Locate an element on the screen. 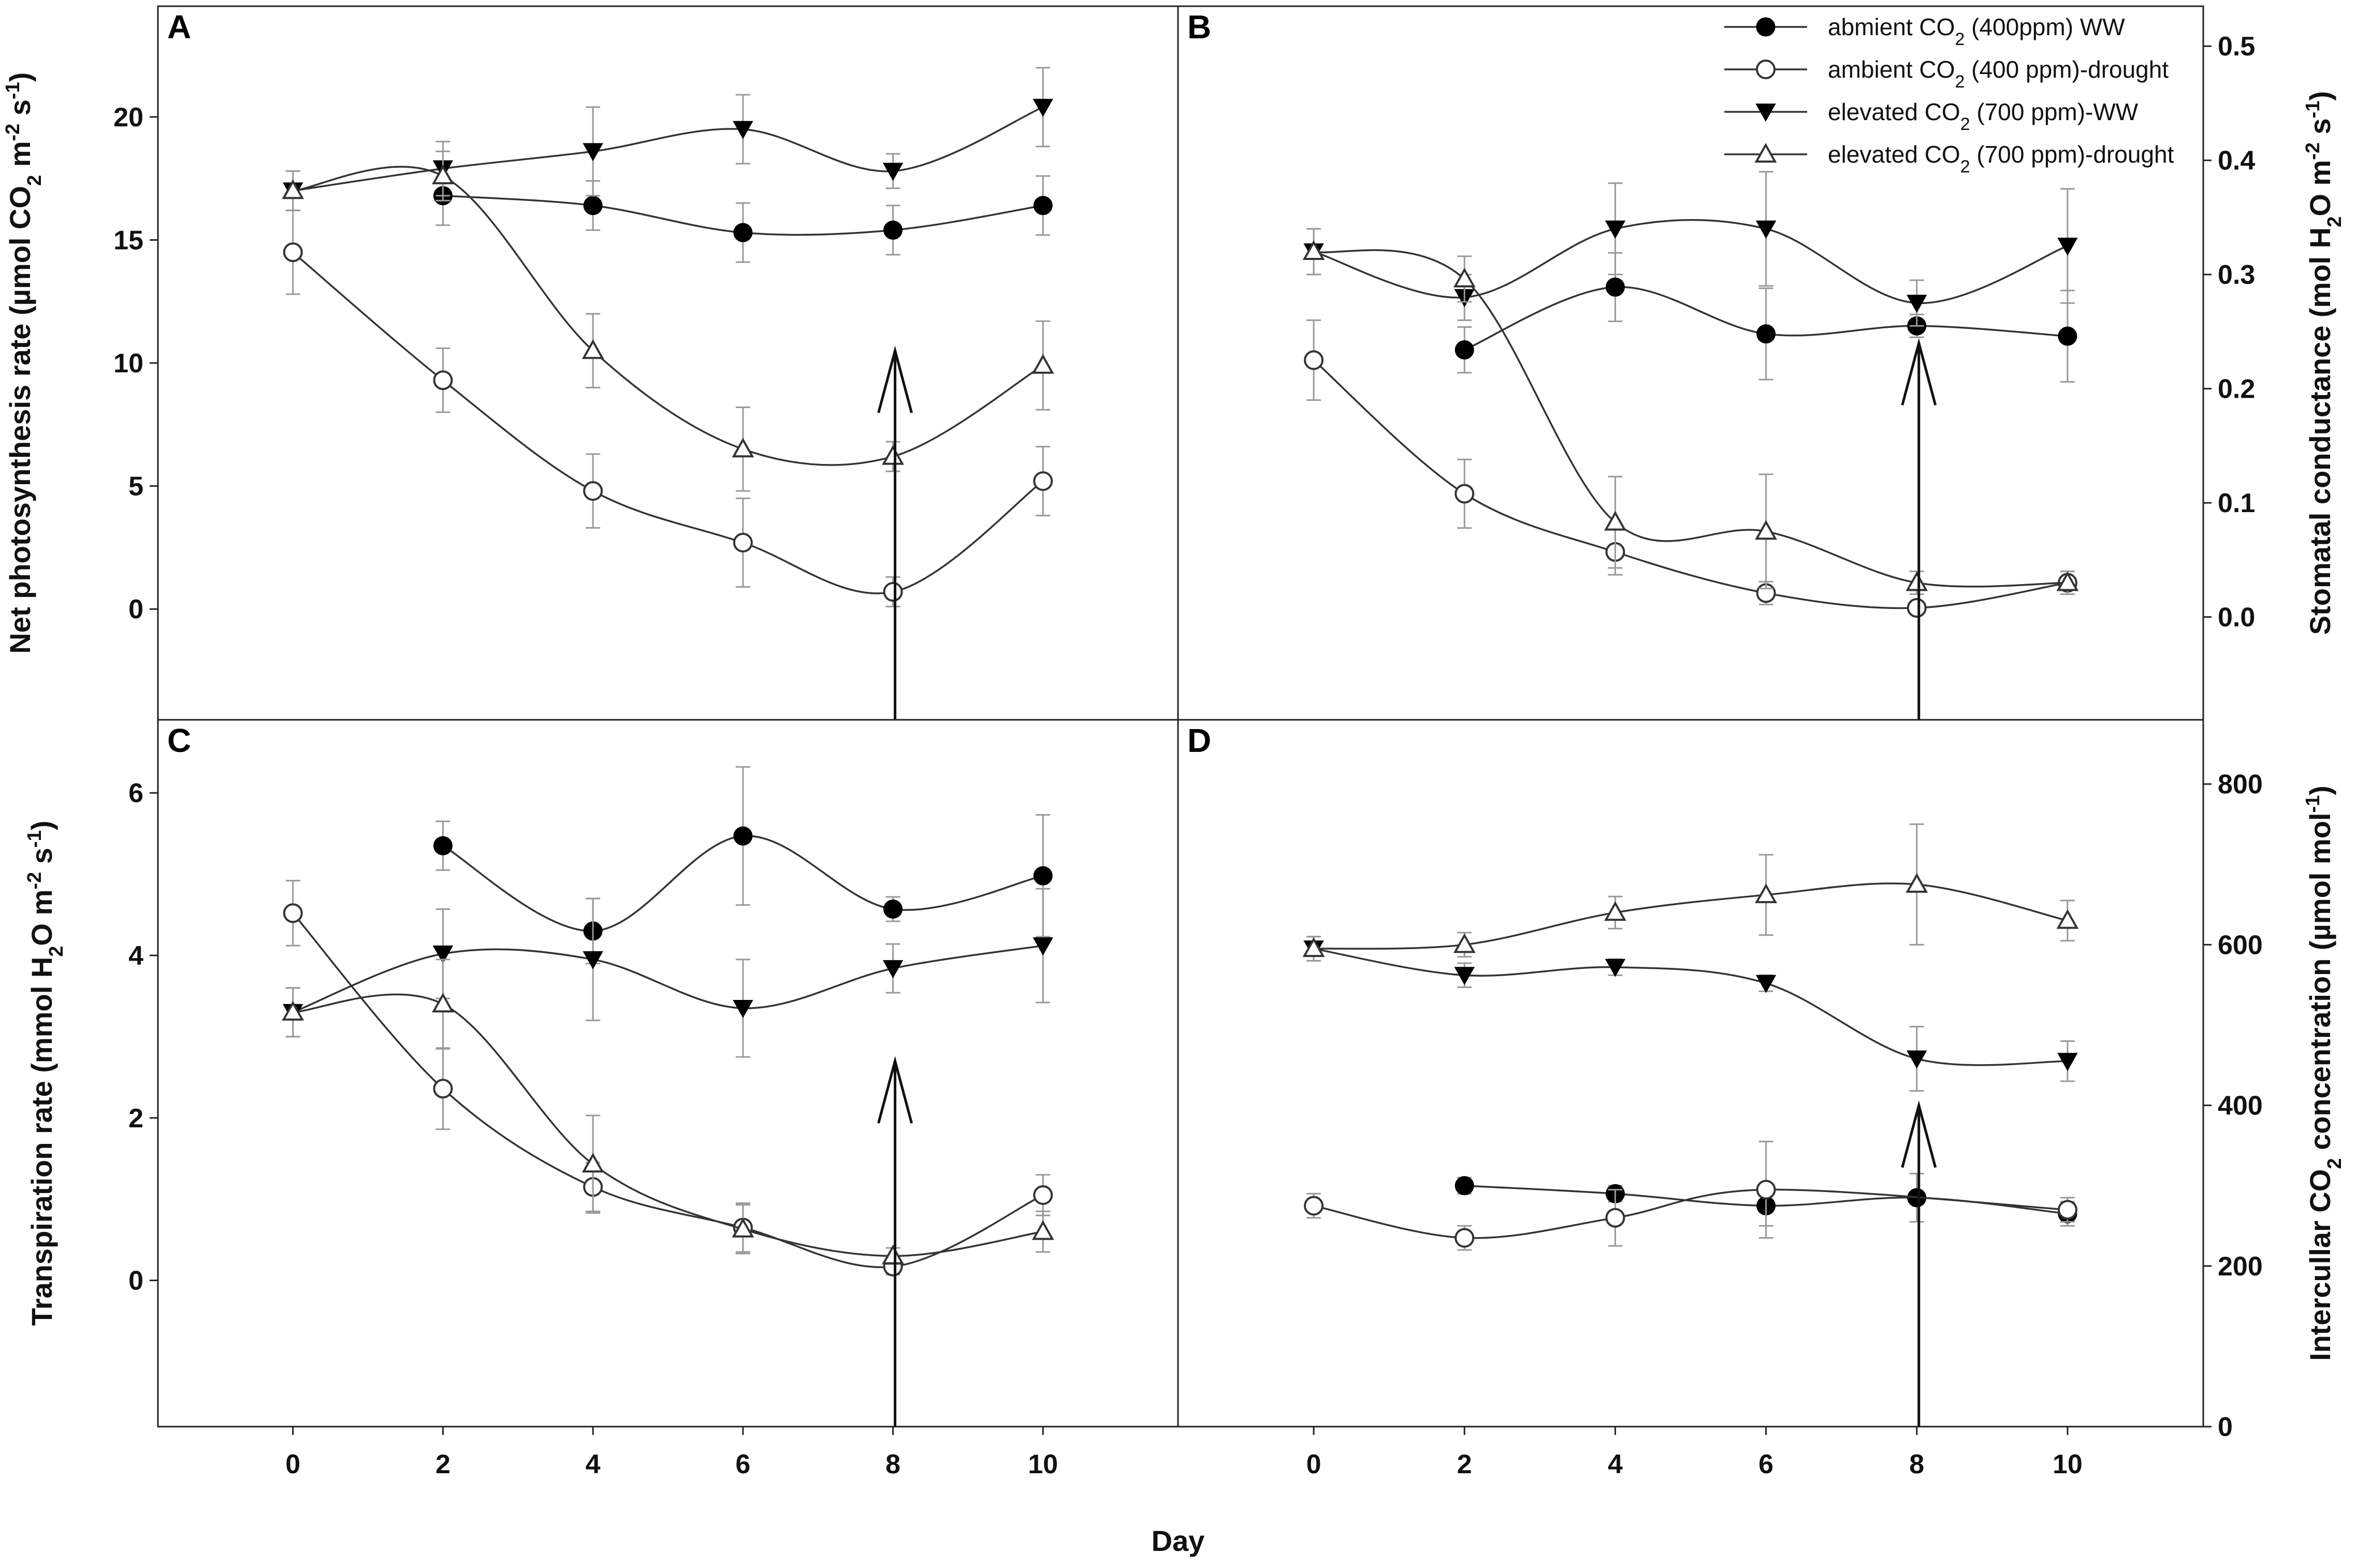 This screenshot has width=2356, height=1568. panel-label: D is located at coordinates (1199, 740).